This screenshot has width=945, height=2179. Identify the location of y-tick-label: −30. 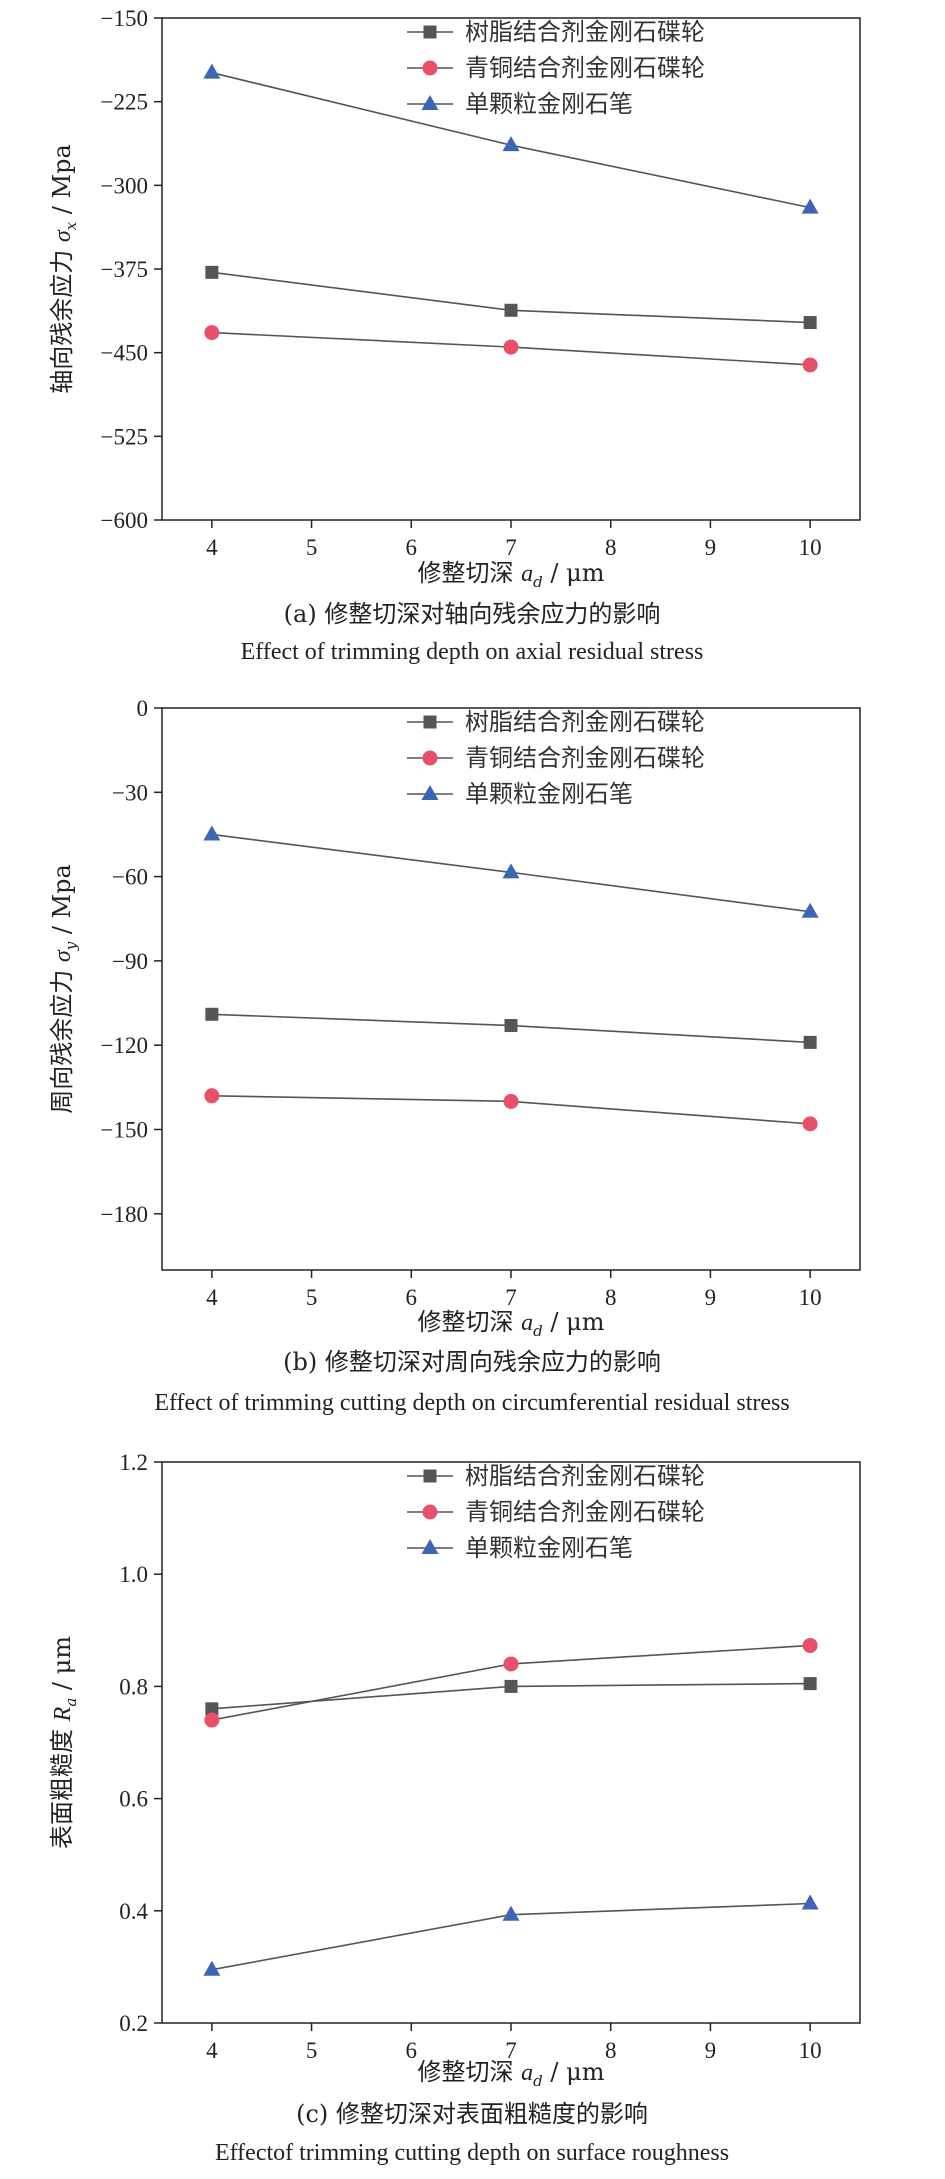
(130, 792).